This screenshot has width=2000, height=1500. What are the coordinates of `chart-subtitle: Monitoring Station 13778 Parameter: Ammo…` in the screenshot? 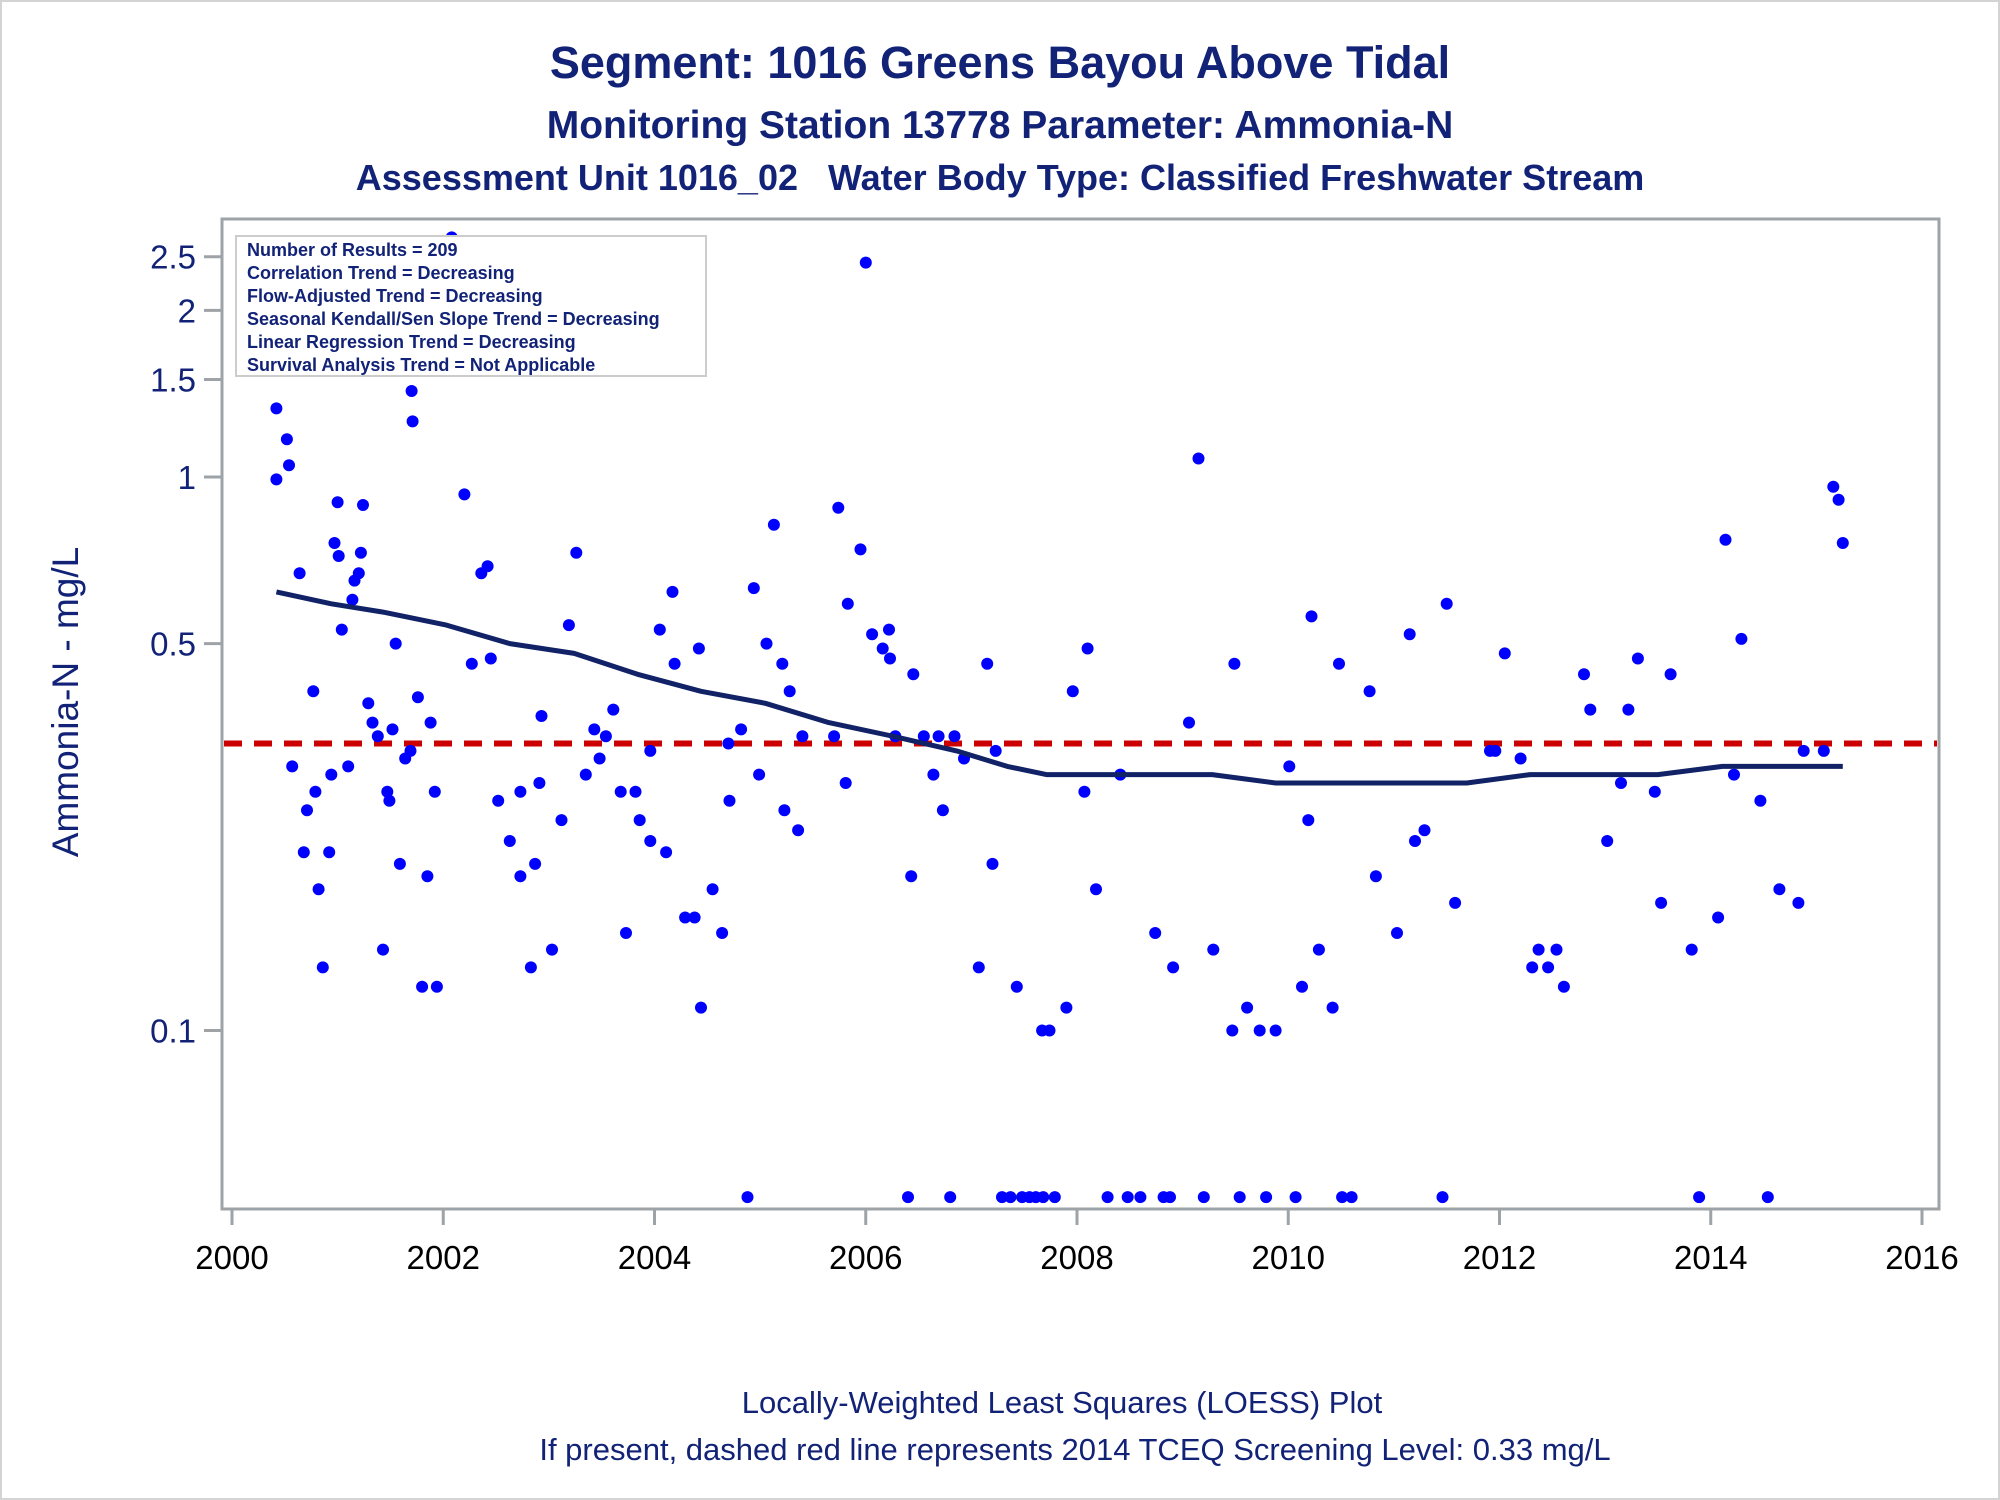 It's located at (1000, 125).